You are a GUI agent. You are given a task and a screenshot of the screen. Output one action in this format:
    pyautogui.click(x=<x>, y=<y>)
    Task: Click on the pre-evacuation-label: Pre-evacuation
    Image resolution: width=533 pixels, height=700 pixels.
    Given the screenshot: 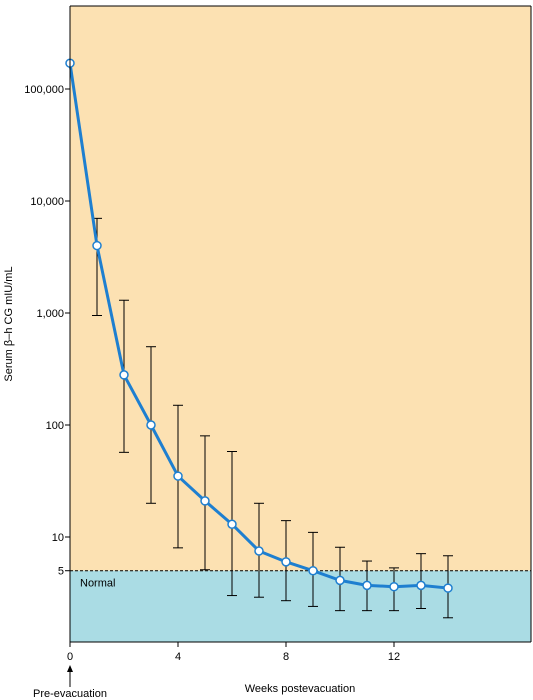 What is the action you would take?
    pyautogui.click(x=70, y=694)
    